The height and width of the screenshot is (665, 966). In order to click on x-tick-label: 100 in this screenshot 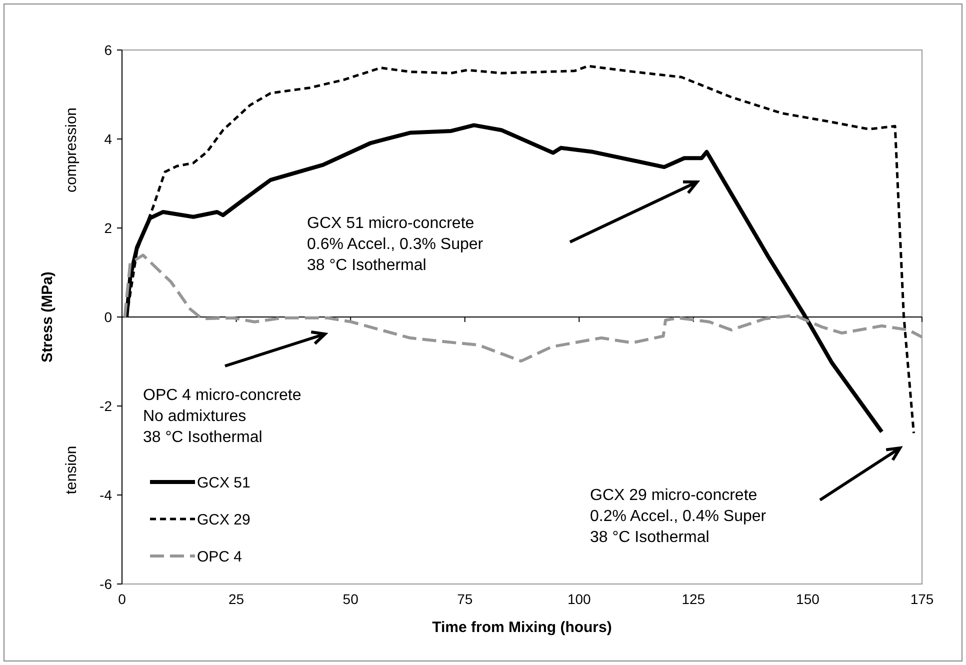, I will do `click(579, 599)`.